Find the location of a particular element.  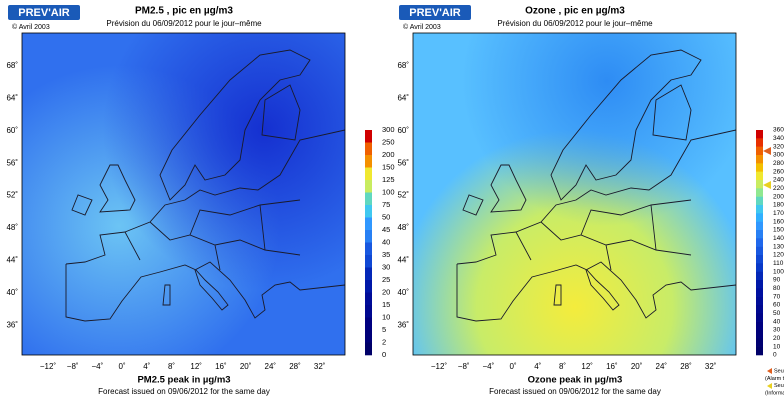

colorbar-label: 360 is located at coordinates (778, 130).